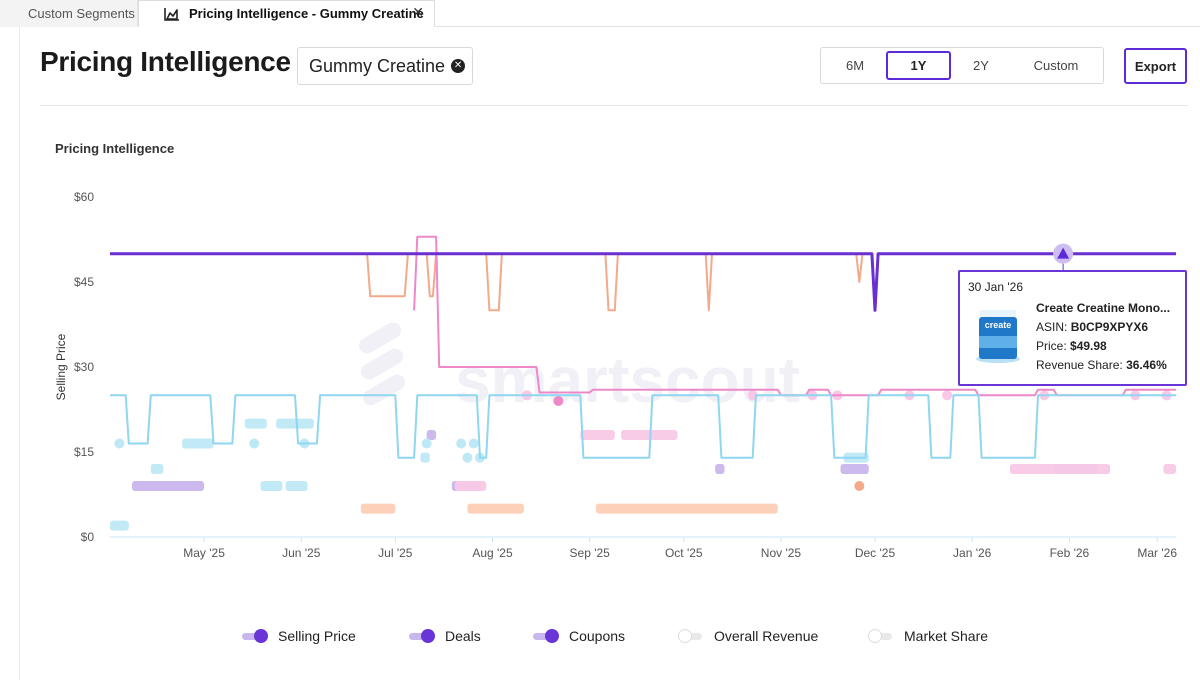 This screenshot has height=680, width=1200. What do you see at coordinates (1088, 346) in the screenshot?
I see `tooltip-price-value: $49.98` at bounding box center [1088, 346].